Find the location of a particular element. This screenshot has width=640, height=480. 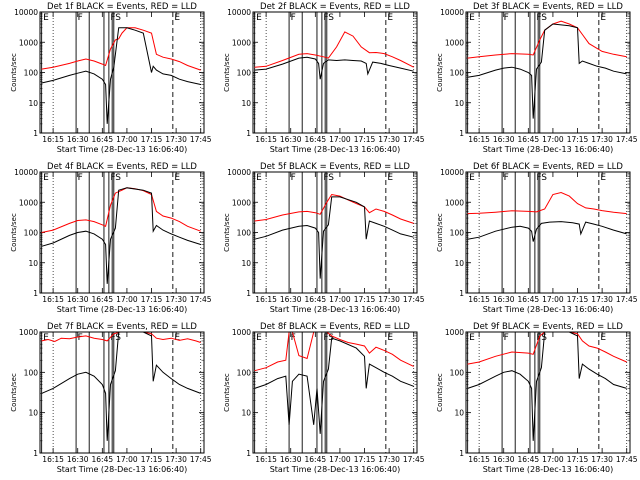

panel-title: Det 6f BLACK = Events, RED = LLD is located at coordinates (548, 167).